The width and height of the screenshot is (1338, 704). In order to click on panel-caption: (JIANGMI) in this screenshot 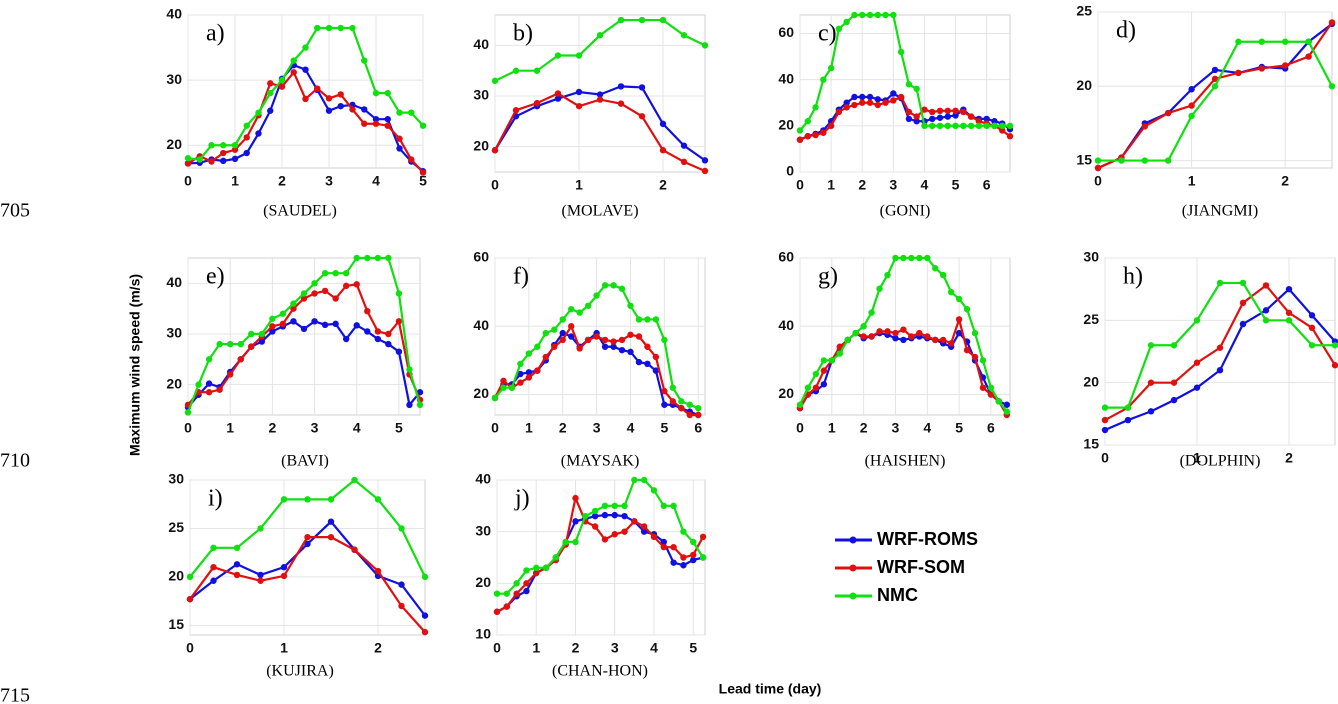, I will do `click(1220, 211)`.